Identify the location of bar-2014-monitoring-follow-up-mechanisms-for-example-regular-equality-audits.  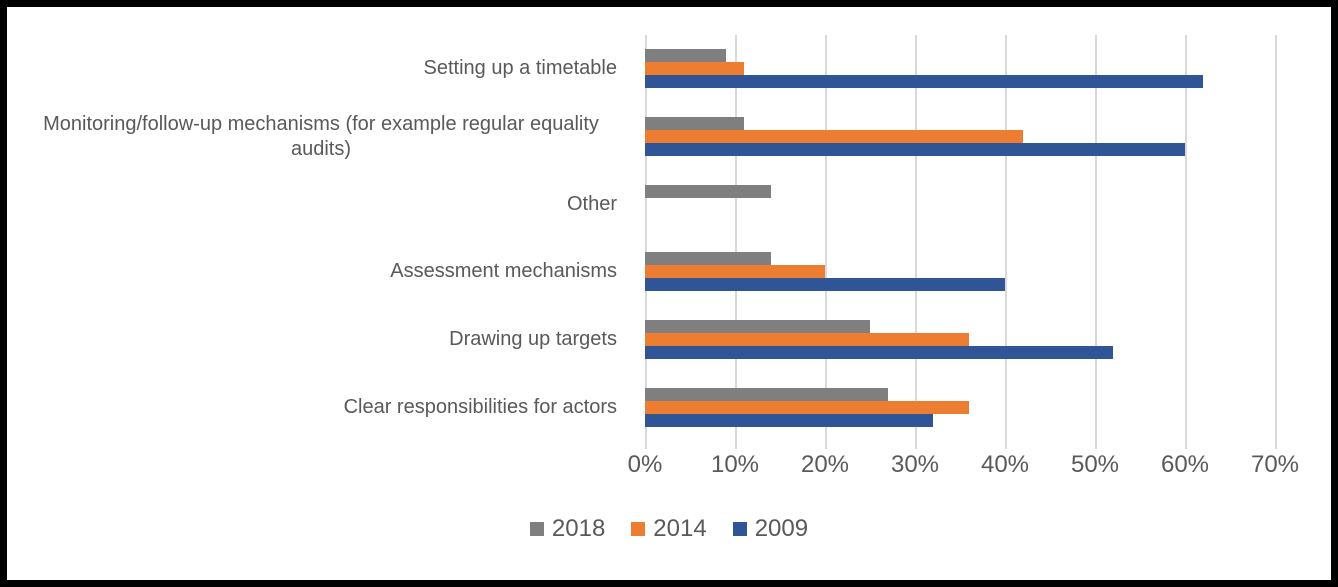
(834, 136).